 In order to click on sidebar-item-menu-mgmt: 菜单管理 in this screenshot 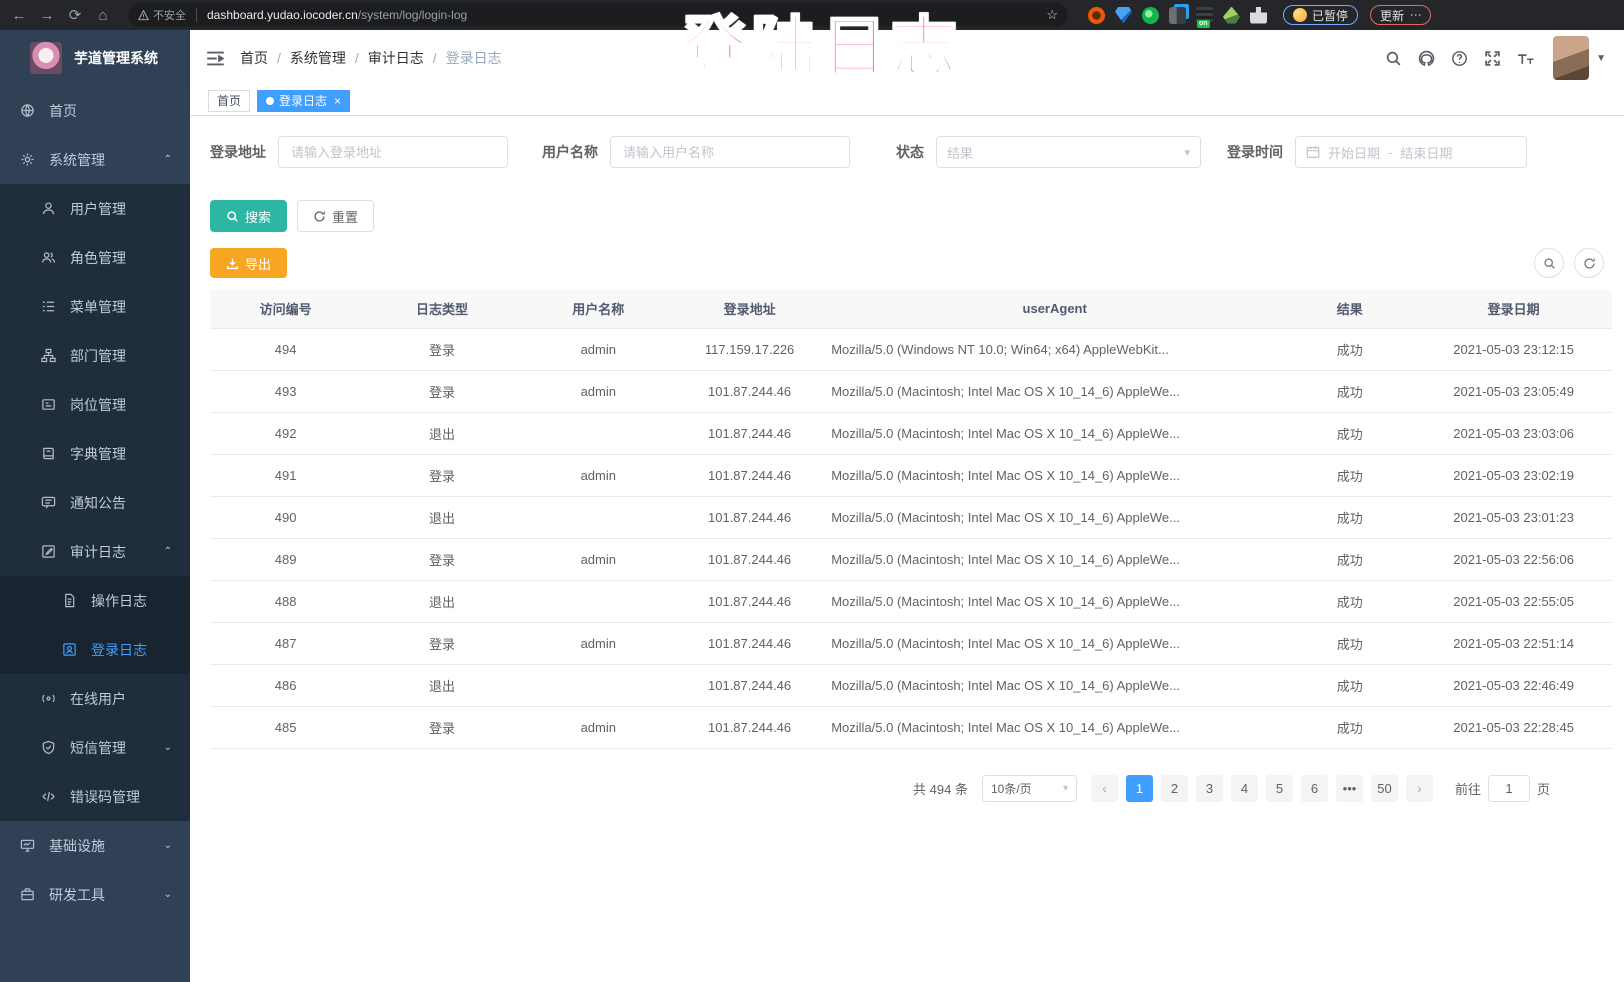, I will do `click(95, 306)`.